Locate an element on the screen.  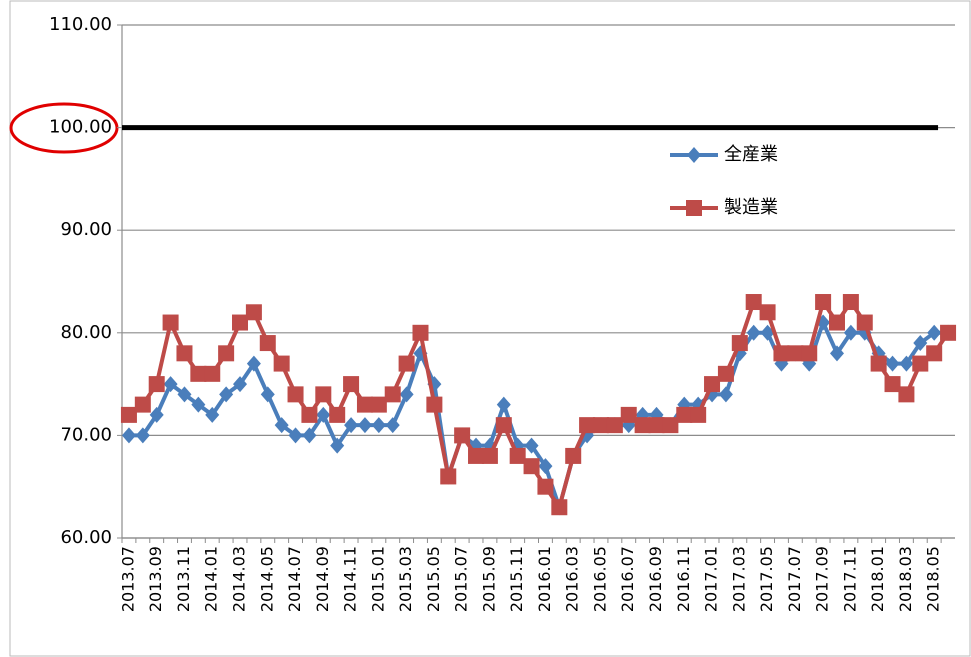
x-tick-label: 2016.11 is located at coordinates (683, 579).